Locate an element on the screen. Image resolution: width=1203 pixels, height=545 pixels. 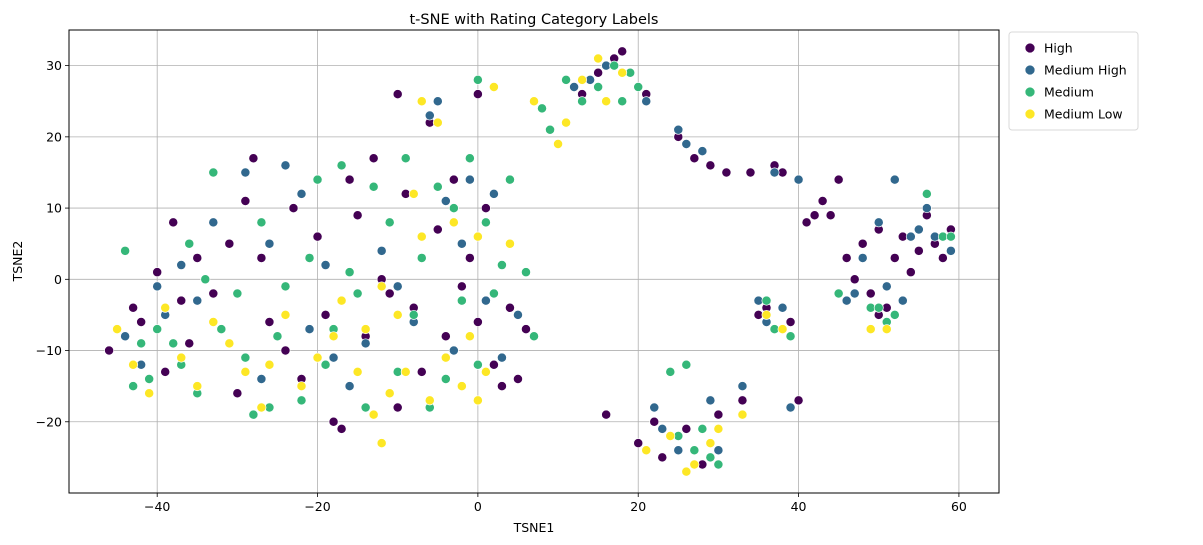
y-tick-label: 0 is located at coordinates (58, 279).